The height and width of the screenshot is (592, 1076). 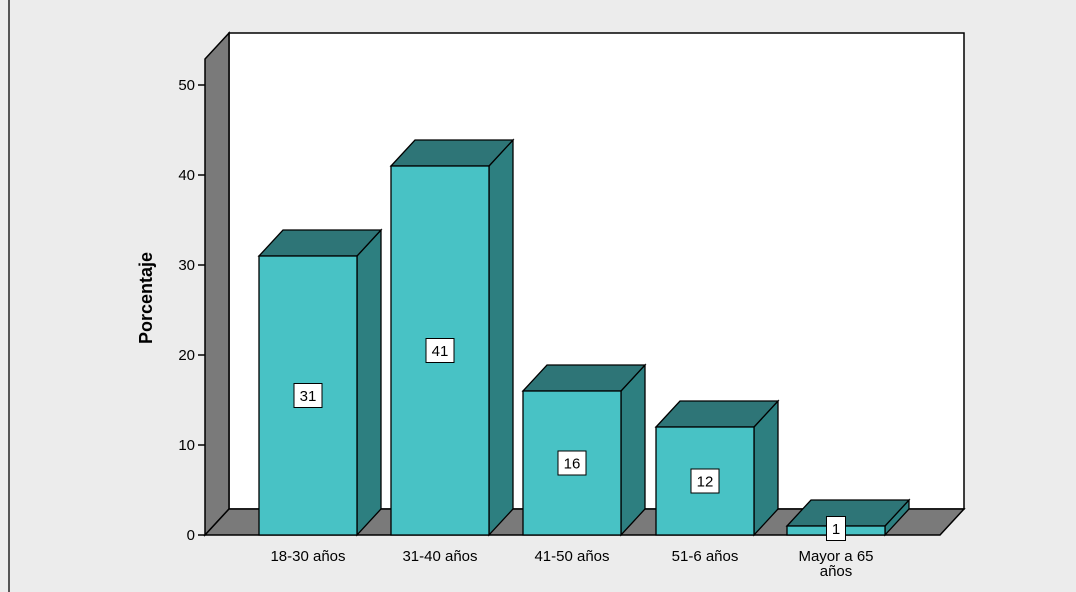 I want to click on data-label: 41, so click(x=440, y=350).